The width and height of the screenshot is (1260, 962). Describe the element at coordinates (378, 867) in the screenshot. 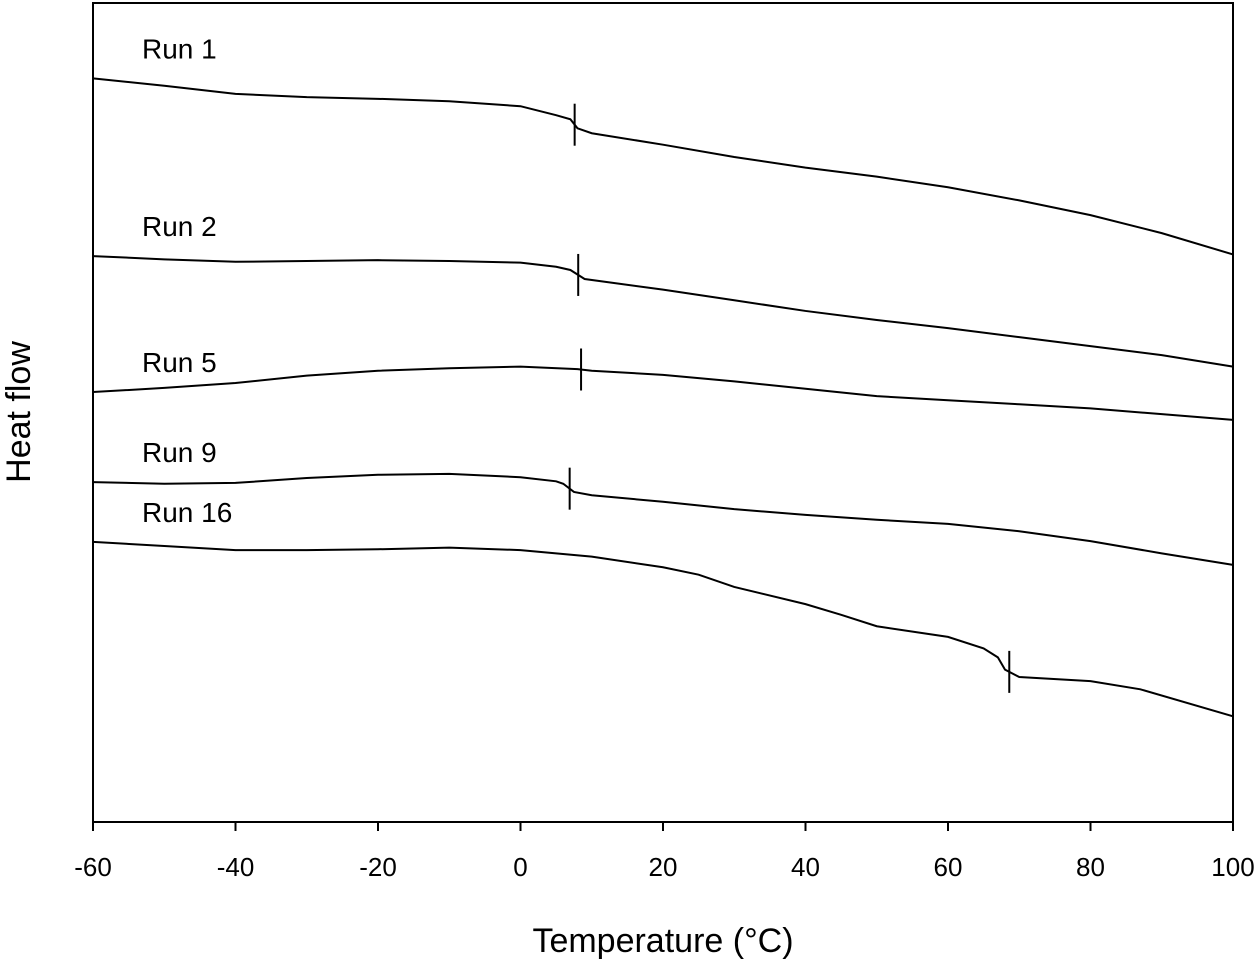

I see `x-tick-label: -20` at that location.